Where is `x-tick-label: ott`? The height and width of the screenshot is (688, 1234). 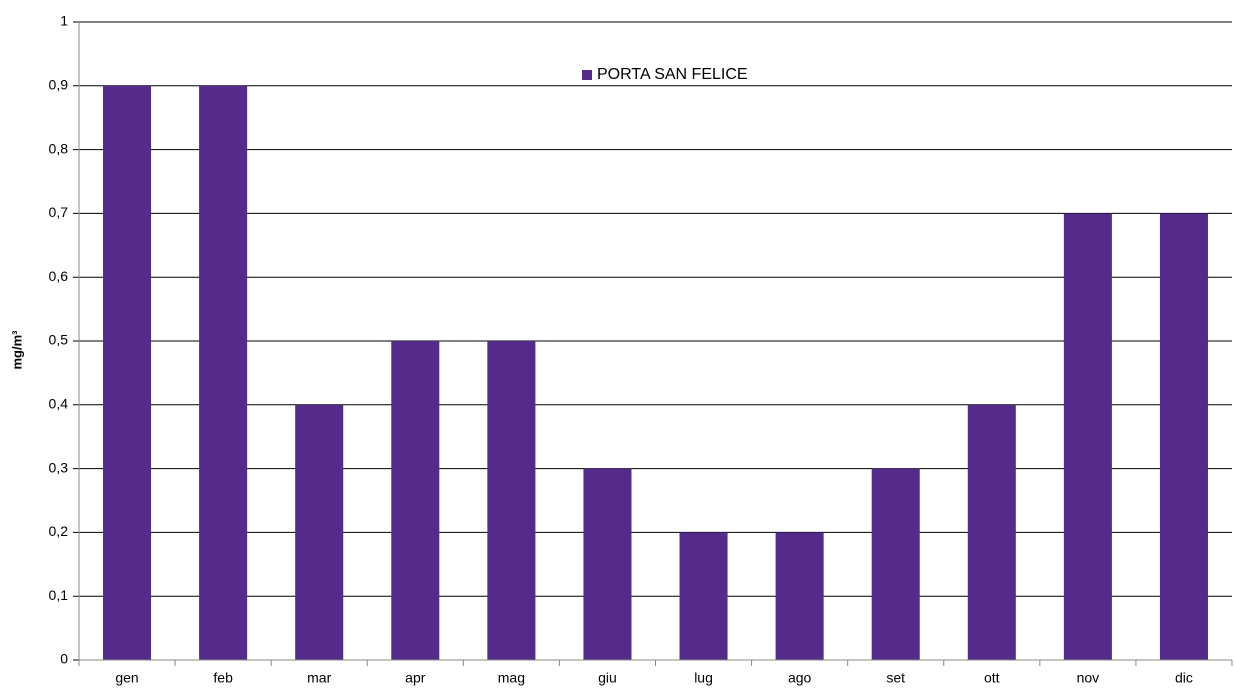
x-tick-label: ott is located at coordinates (992, 678).